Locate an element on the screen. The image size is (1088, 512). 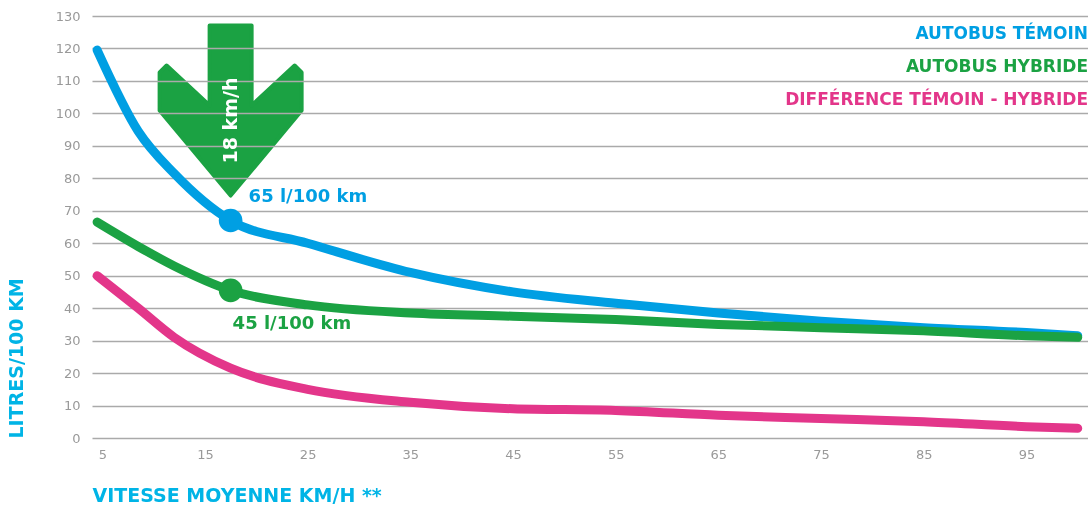
x-tick-label: 15 is located at coordinates (205, 454).